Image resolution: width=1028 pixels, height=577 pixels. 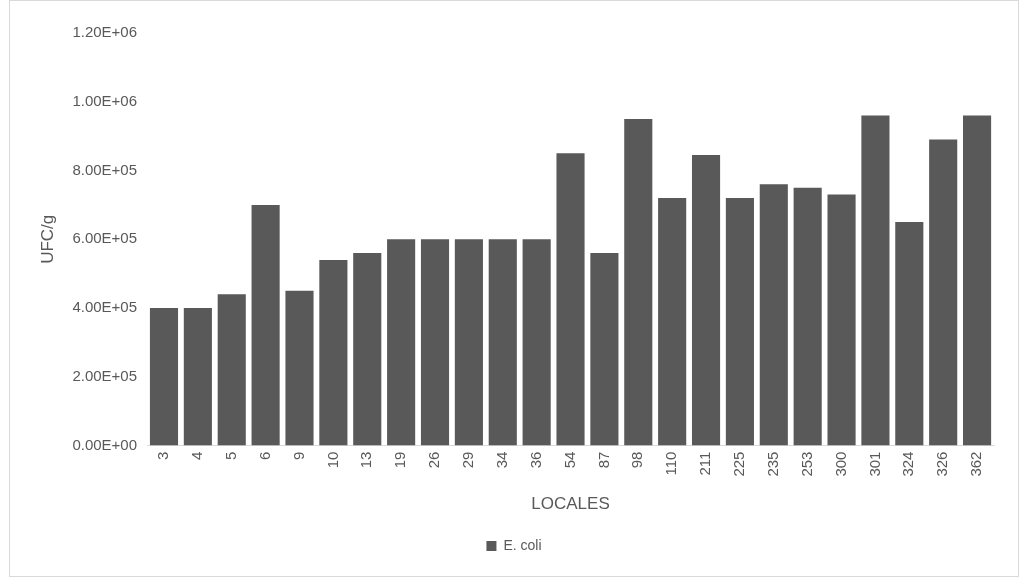 I want to click on x-tick-label: 6, so click(x=264, y=455).